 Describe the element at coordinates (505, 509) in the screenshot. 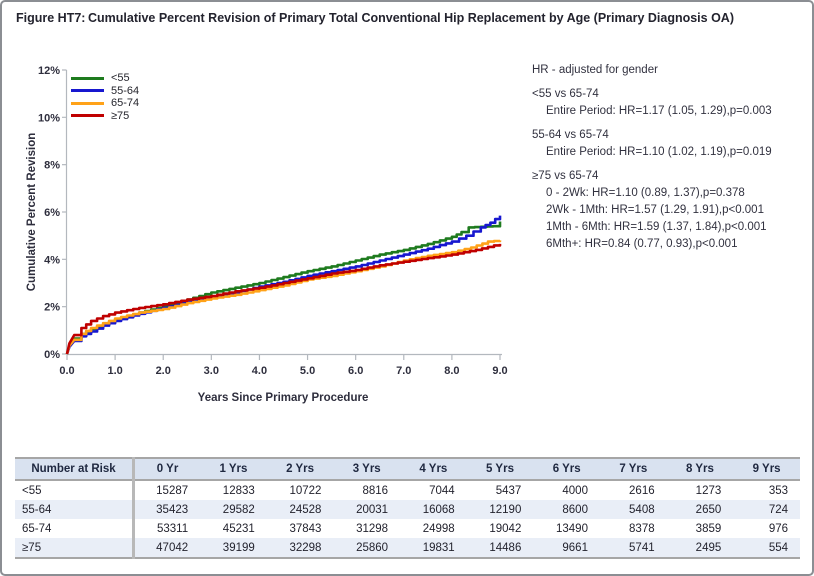

I see `table-cell: 12190` at that location.